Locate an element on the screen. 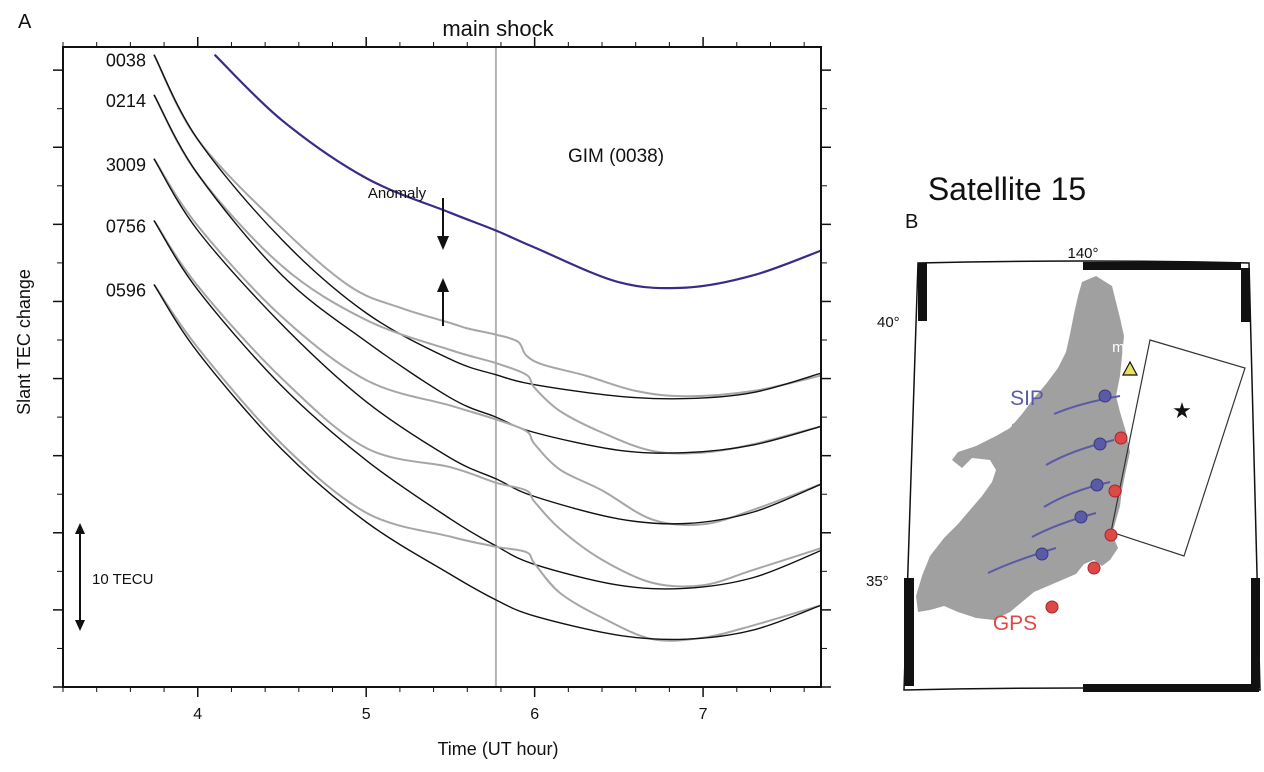 This screenshot has width=1264, height=772. series-label-0214: 0214 is located at coordinates (126, 101).